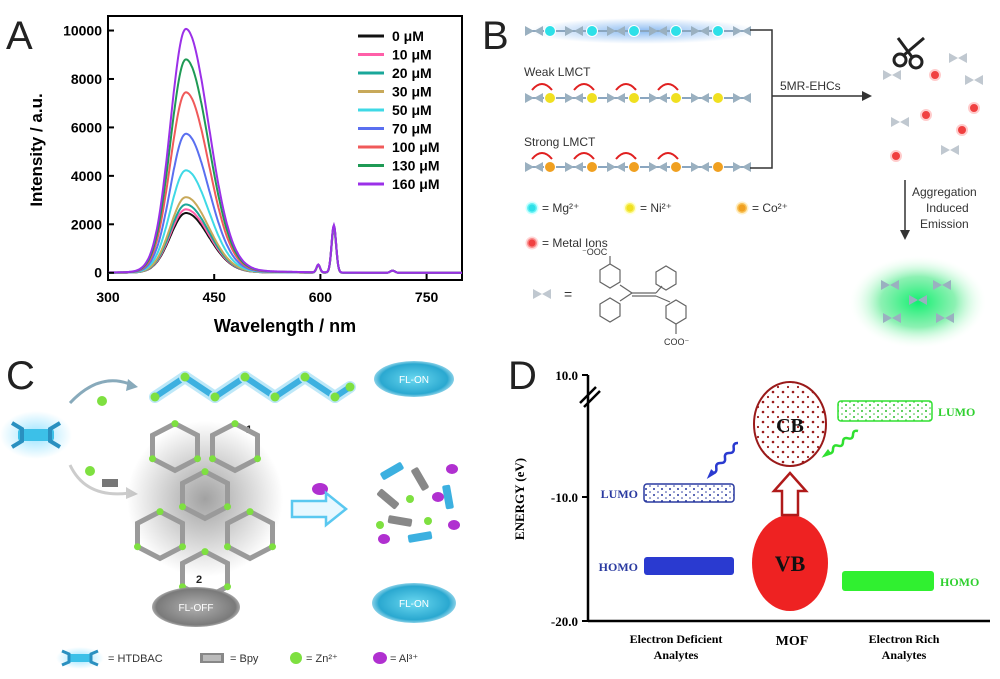 The height and width of the screenshot is (679, 1000). I want to click on x-label-deficient-2: Analytes, so click(676, 655).